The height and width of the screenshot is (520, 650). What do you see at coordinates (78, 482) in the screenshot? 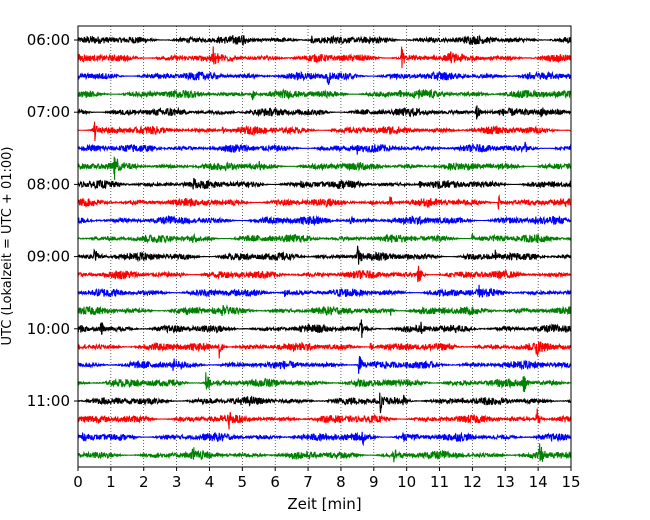
I see `x-tick-label: 0` at bounding box center [78, 482].